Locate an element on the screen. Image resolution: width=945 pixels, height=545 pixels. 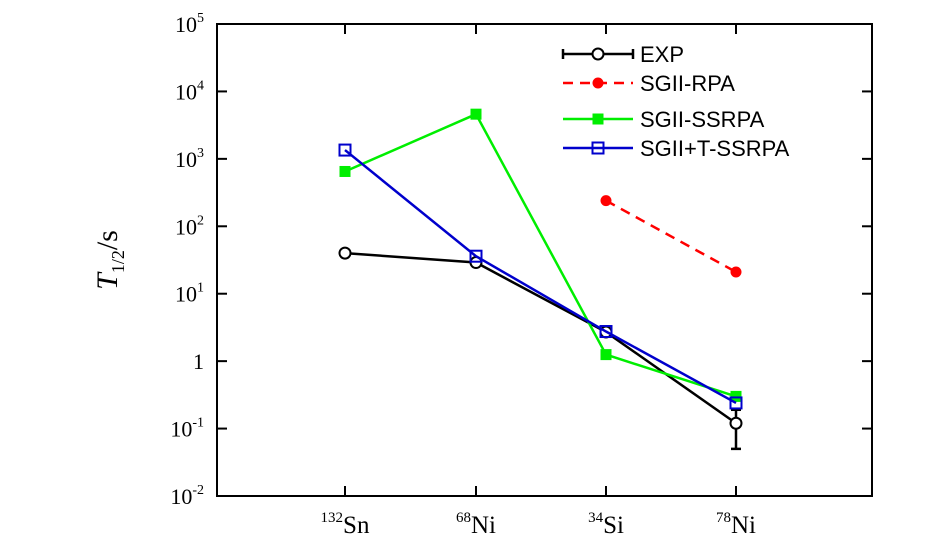
y-tick-label: 10¹ is located at coordinates (189, 294).